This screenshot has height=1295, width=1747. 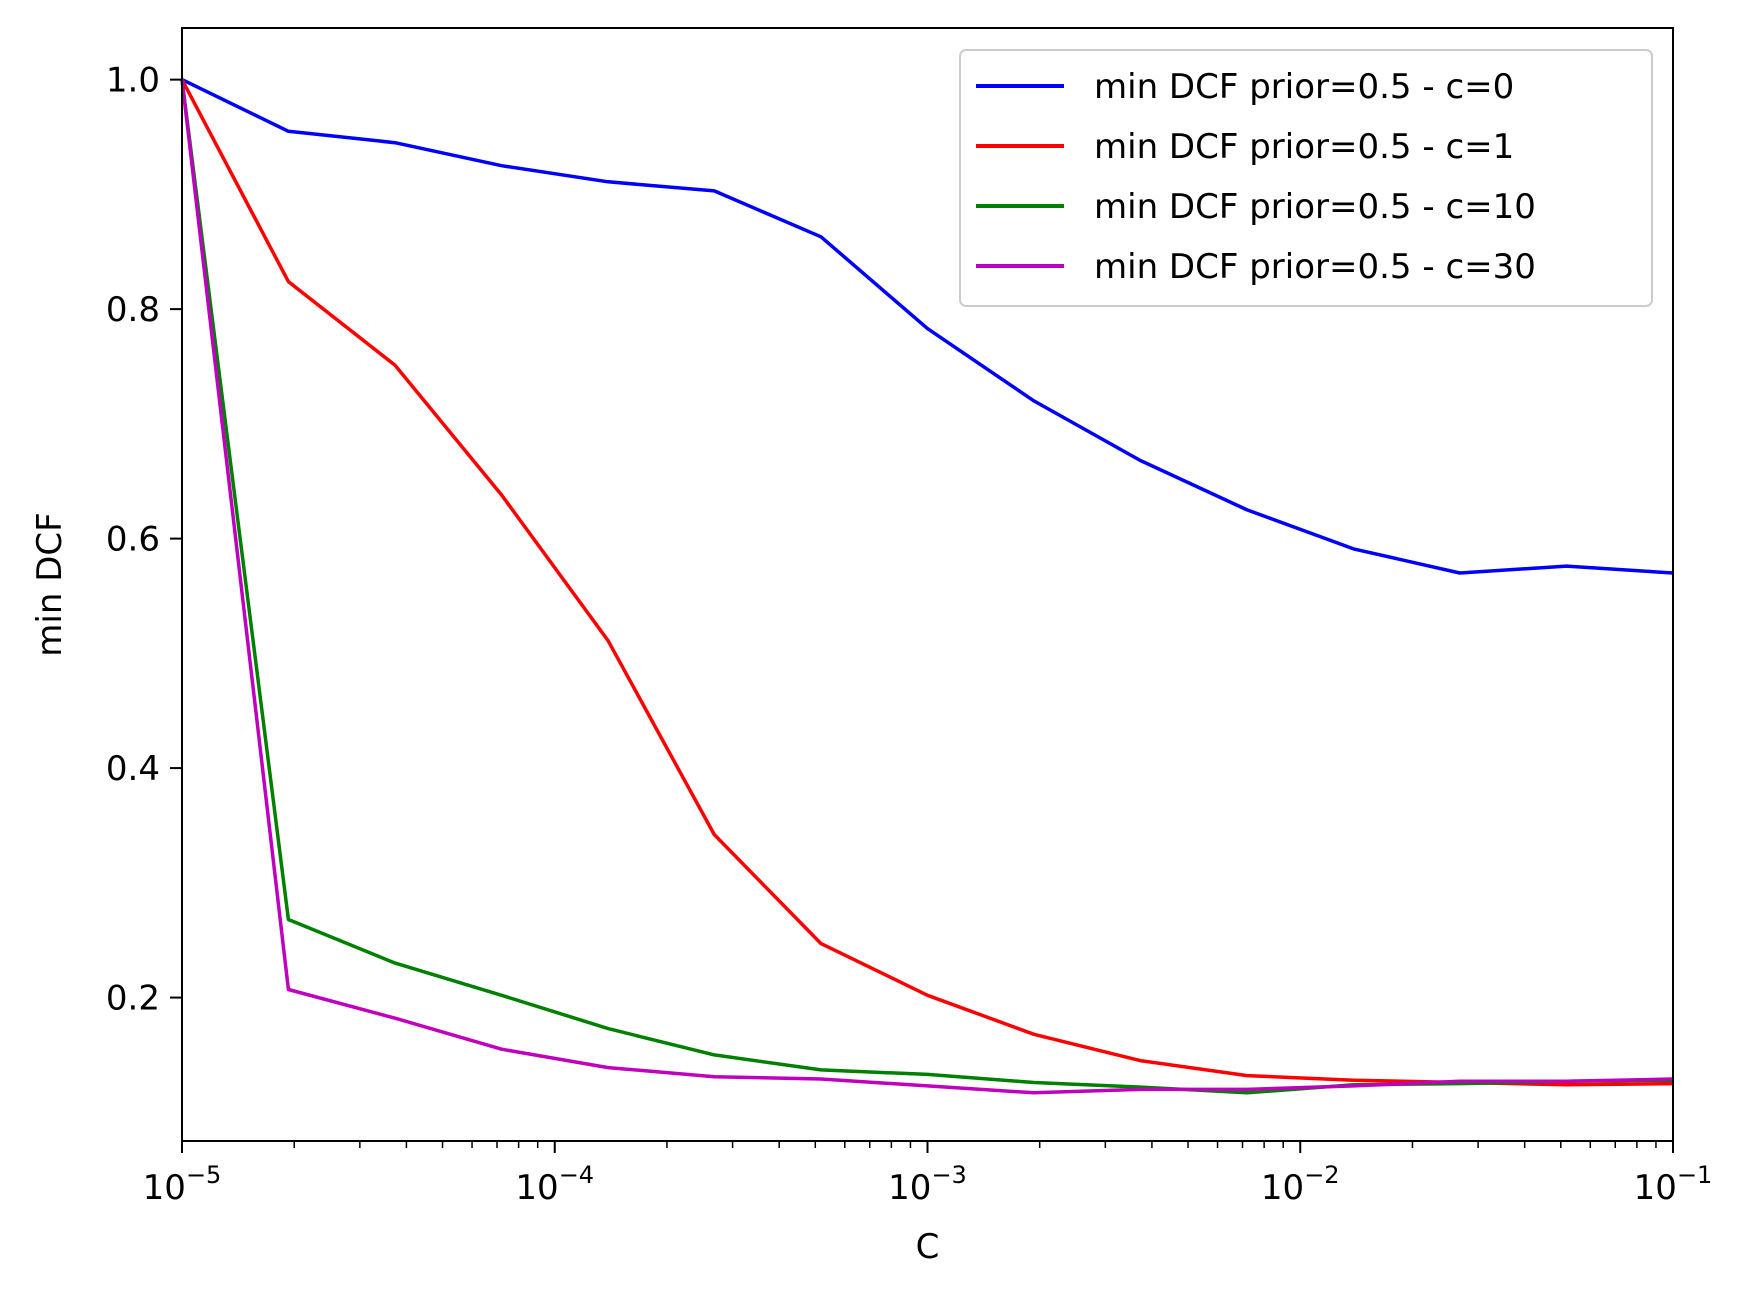 I want to click on y-tick-label: 0.2, so click(x=133, y=999).